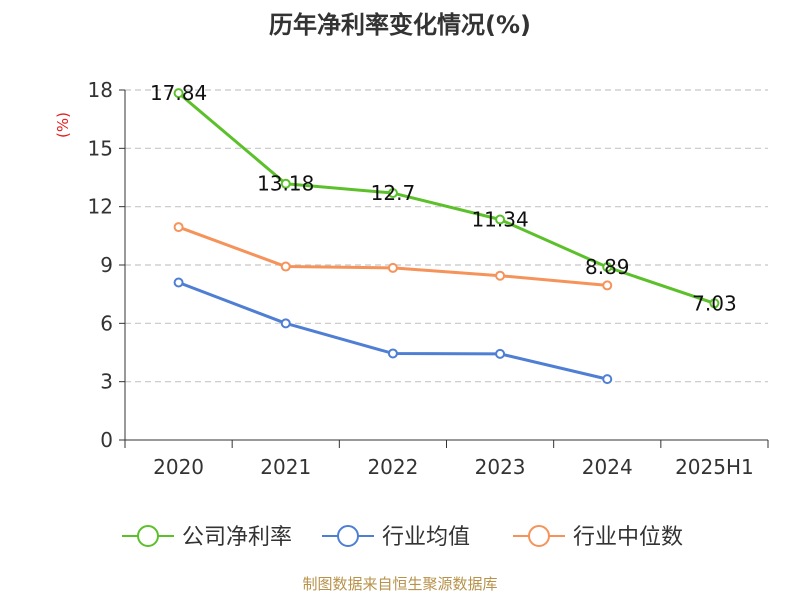 The height and width of the screenshot is (600, 800). Describe the element at coordinates (100, 148) in the screenshot. I see `y-tick-label: 15` at that location.